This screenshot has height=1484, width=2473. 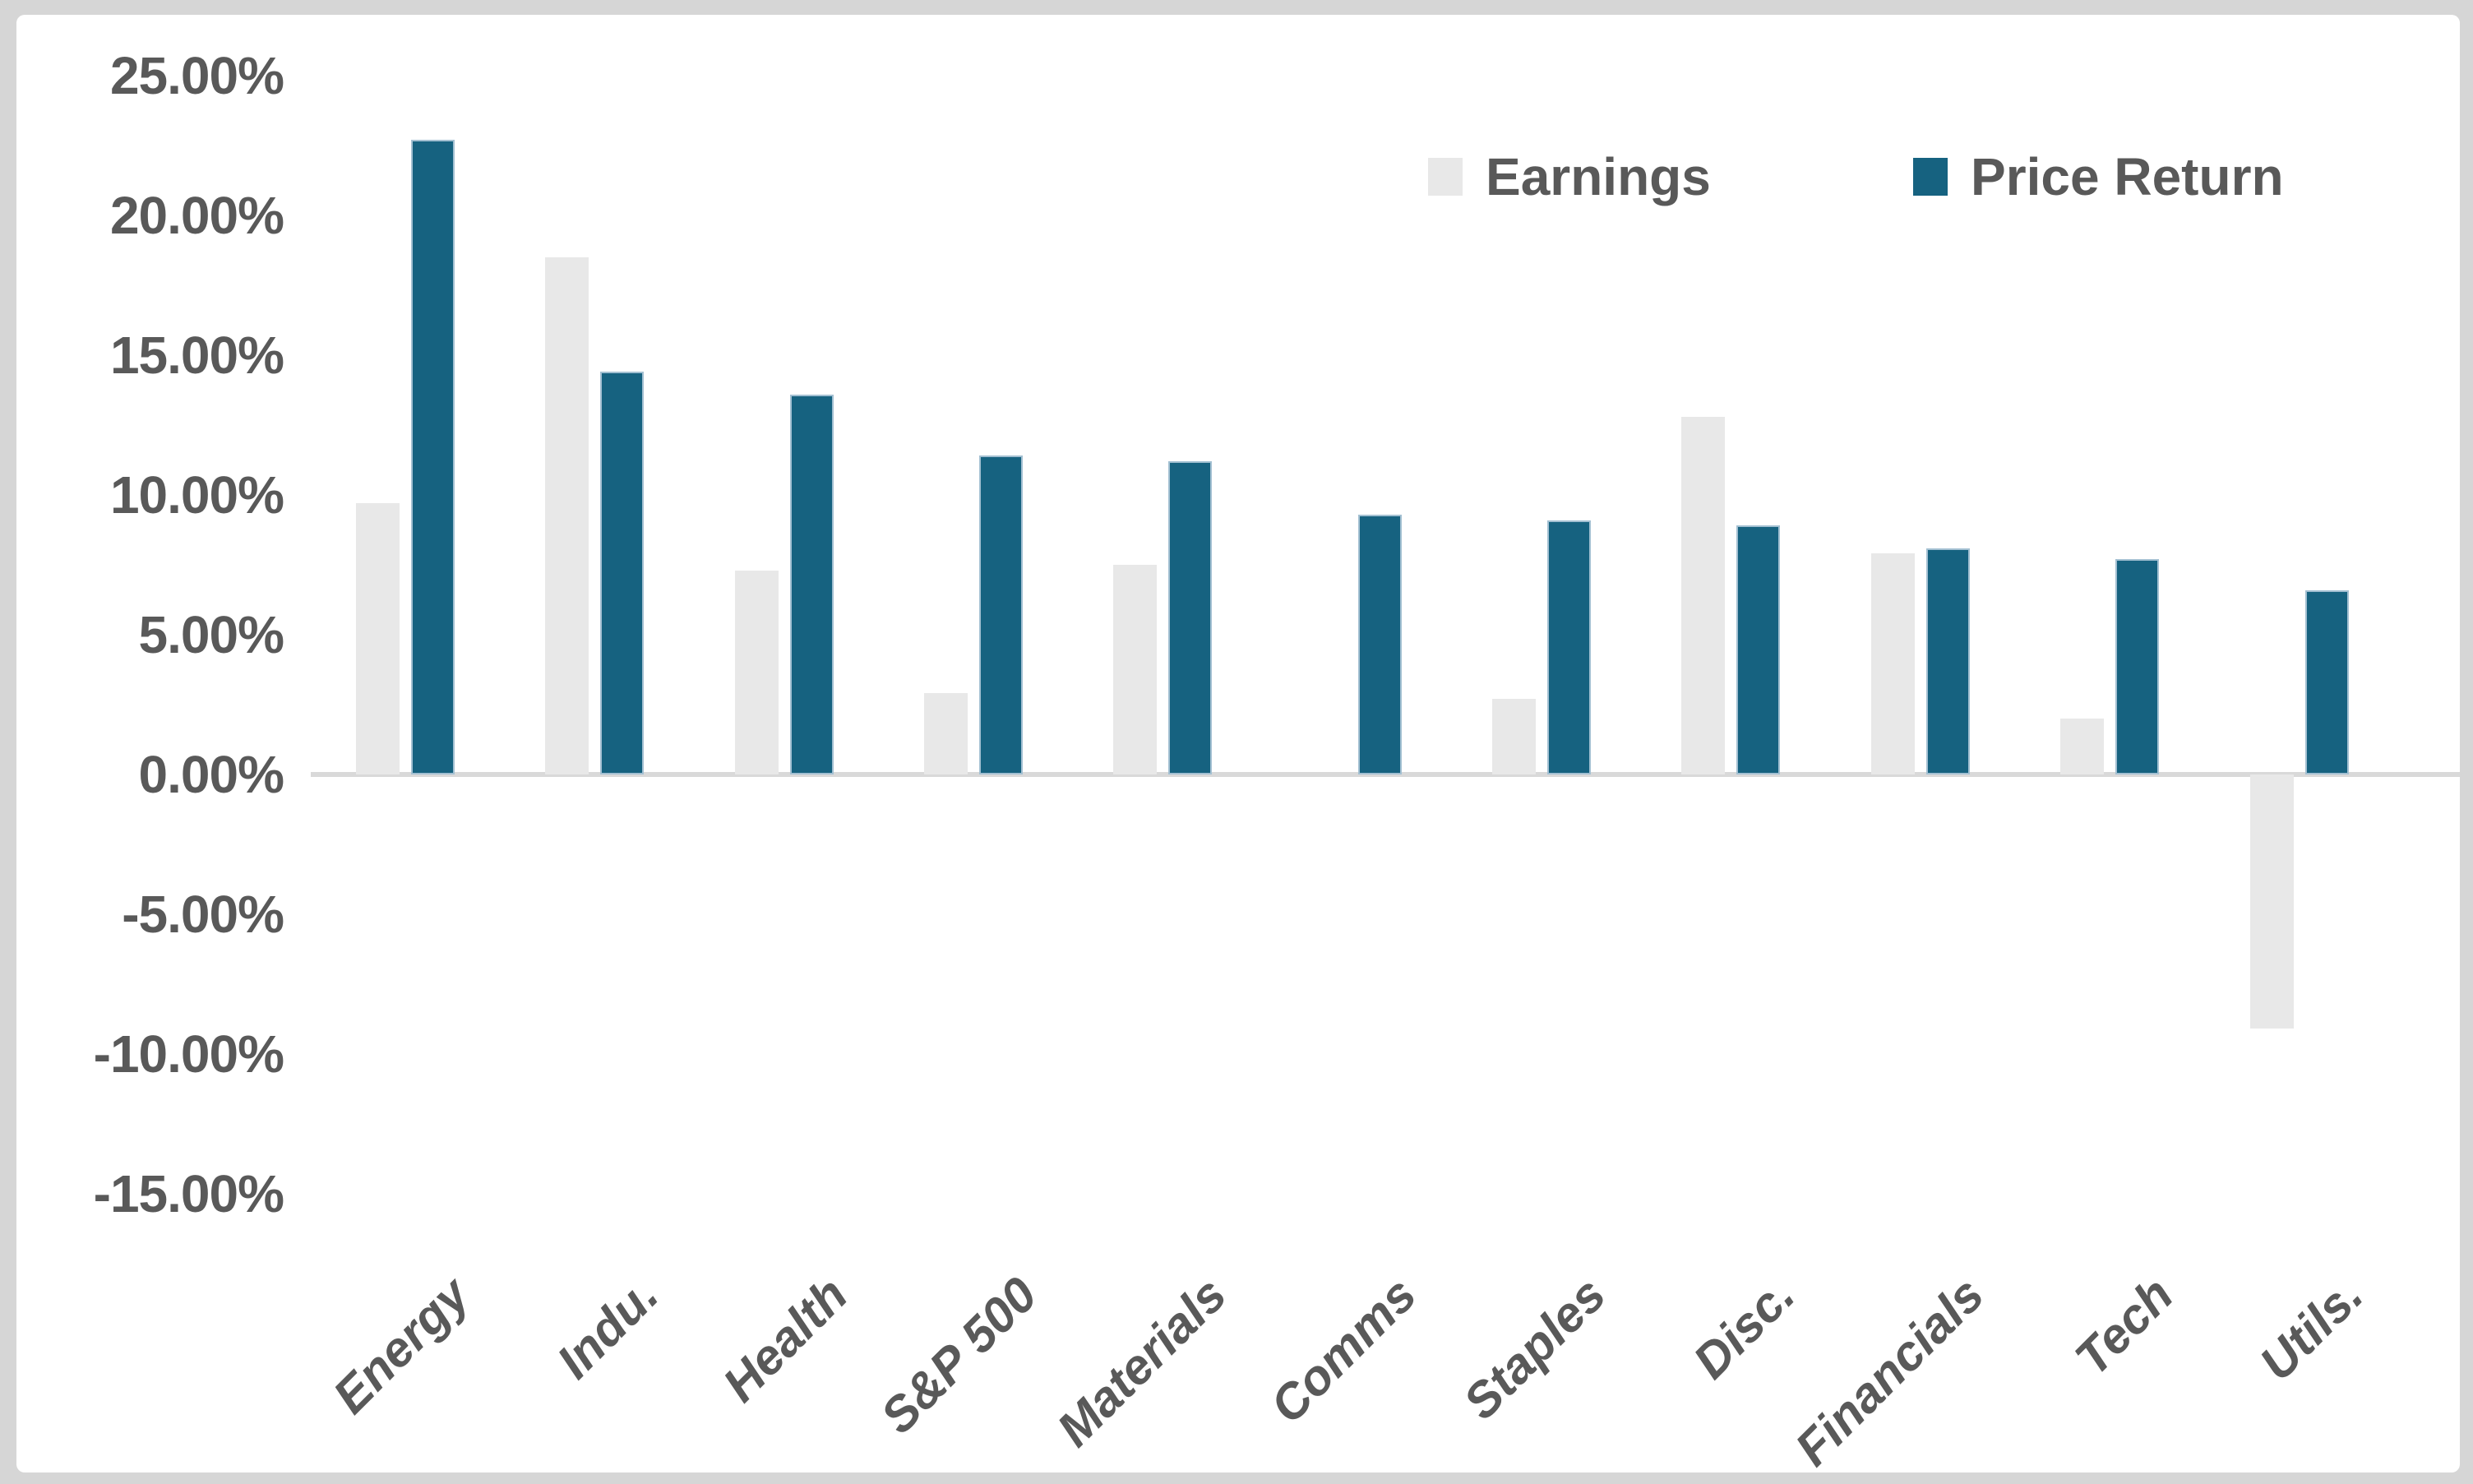 What do you see at coordinates (211, 634) in the screenshot?
I see `y-tick-label: 5.00%` at bounding box center [211, 634].